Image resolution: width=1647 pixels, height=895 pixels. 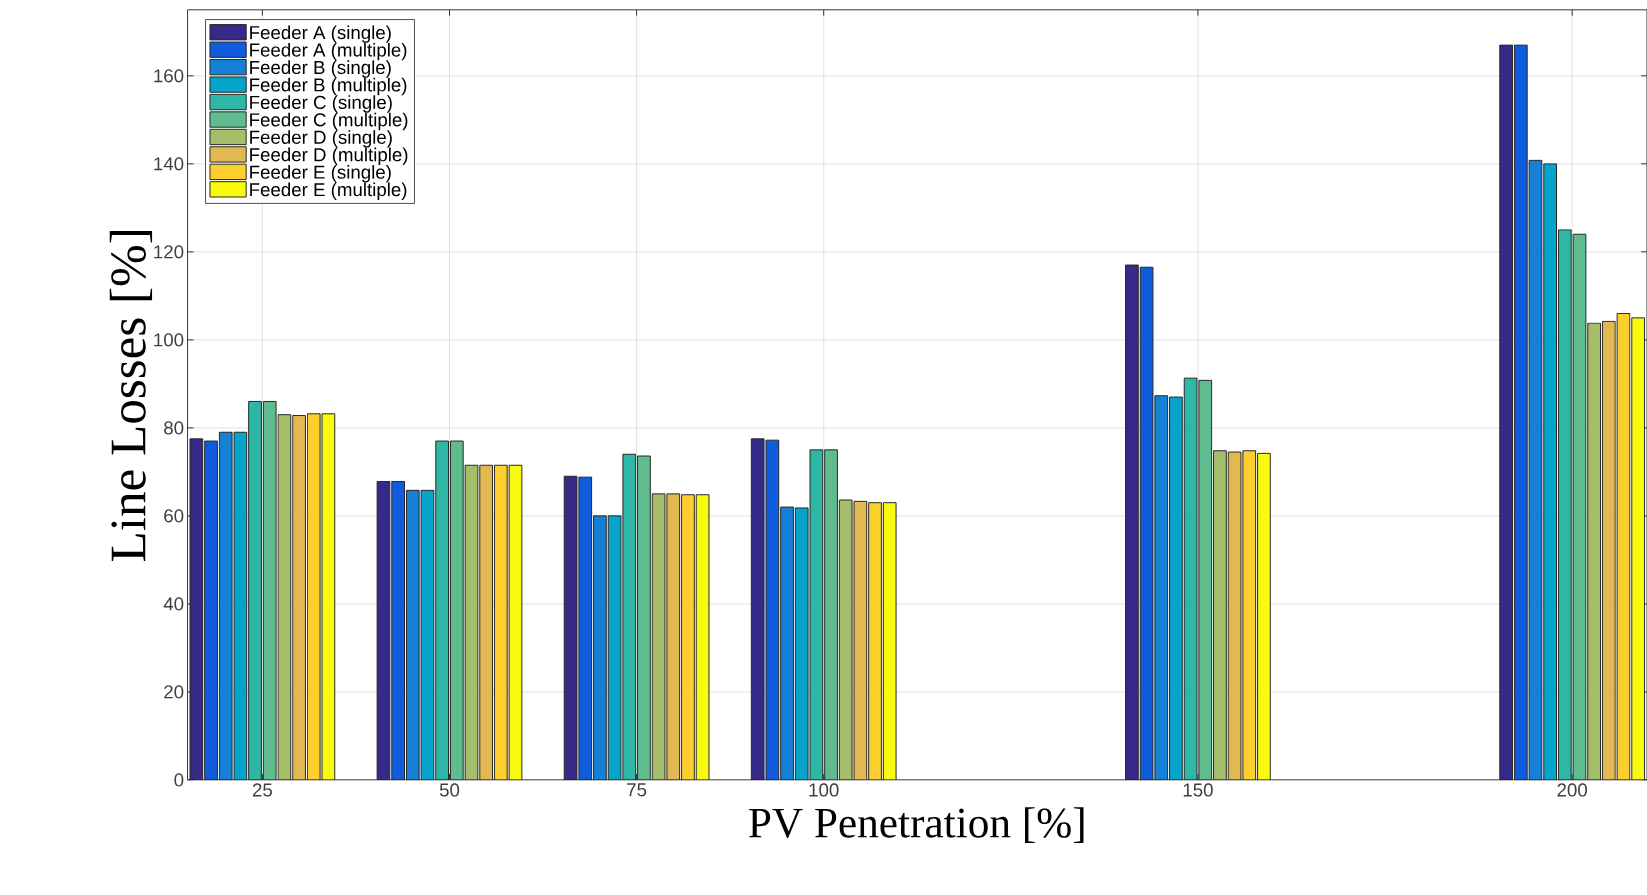 I want to click on y-tick-label: 160, so click(x=169, y=76).